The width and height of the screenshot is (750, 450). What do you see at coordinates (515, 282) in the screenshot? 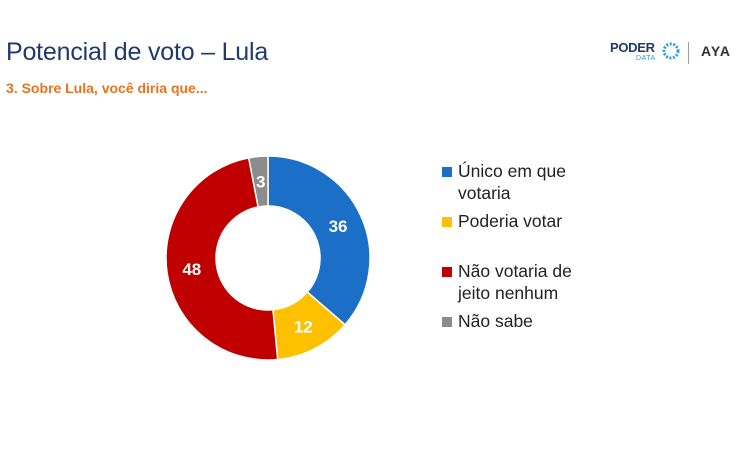
I see `legend-label-2: Não votaria de jeito nenhum` at bounding box center [515, 282].